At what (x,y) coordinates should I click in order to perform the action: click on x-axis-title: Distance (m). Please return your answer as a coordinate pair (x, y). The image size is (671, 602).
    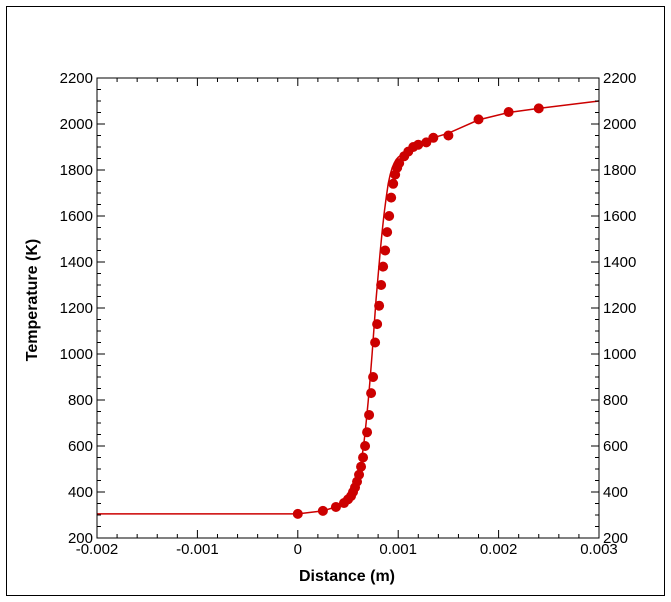
    Looking at the image, I should click on (347, 576).